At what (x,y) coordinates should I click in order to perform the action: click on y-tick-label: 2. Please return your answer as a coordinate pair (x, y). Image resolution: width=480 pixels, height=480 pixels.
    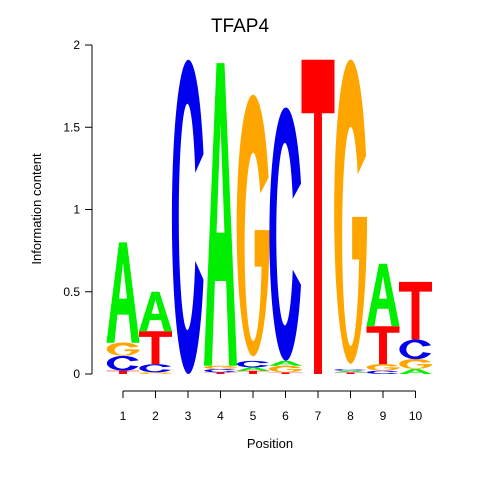
    Looking at the image, I should click on (76, 45).